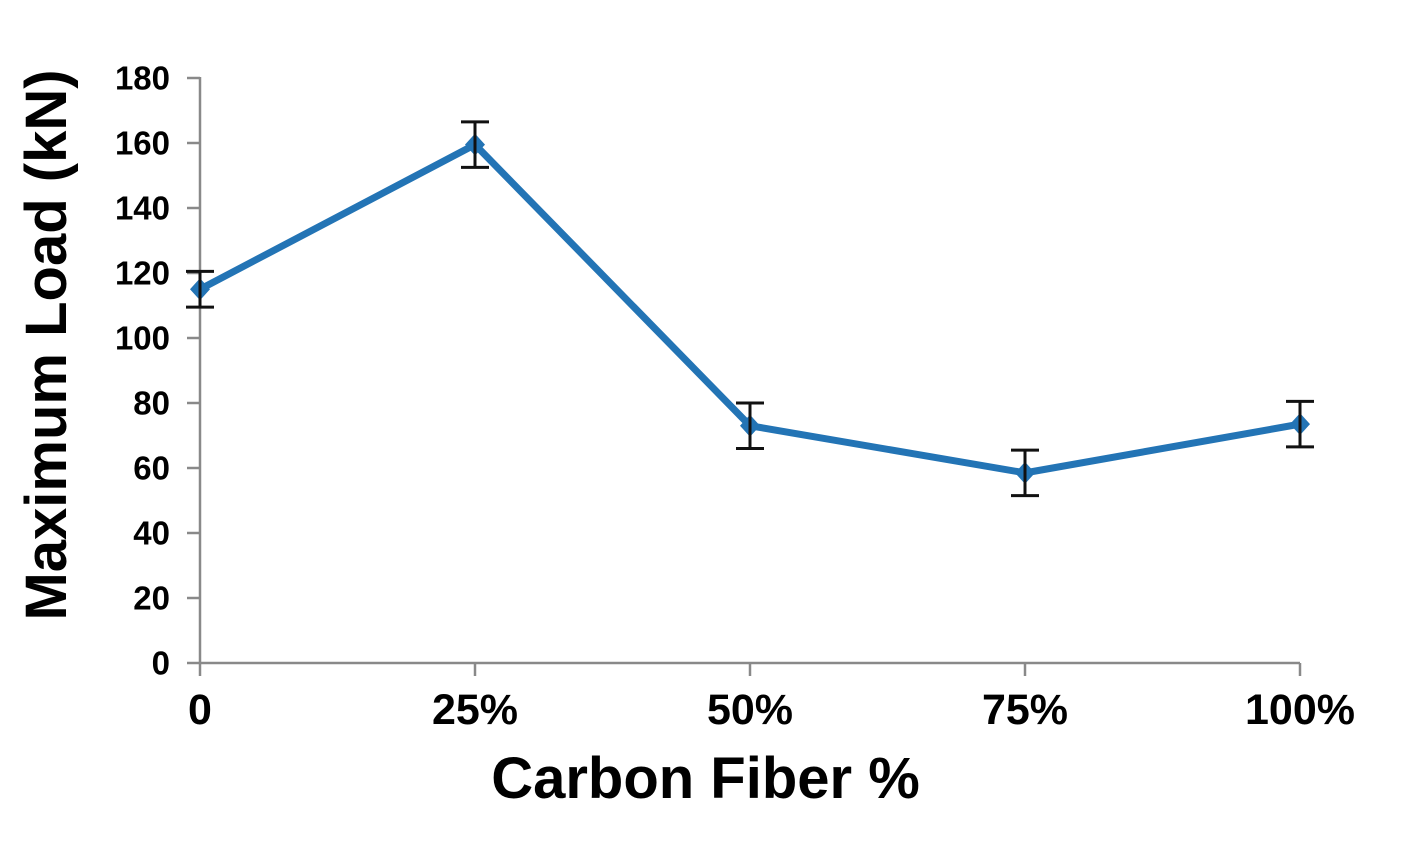 This screenshot has width=1411, height=842. I want to click on y-tick-label: 60, so click(151, 468).